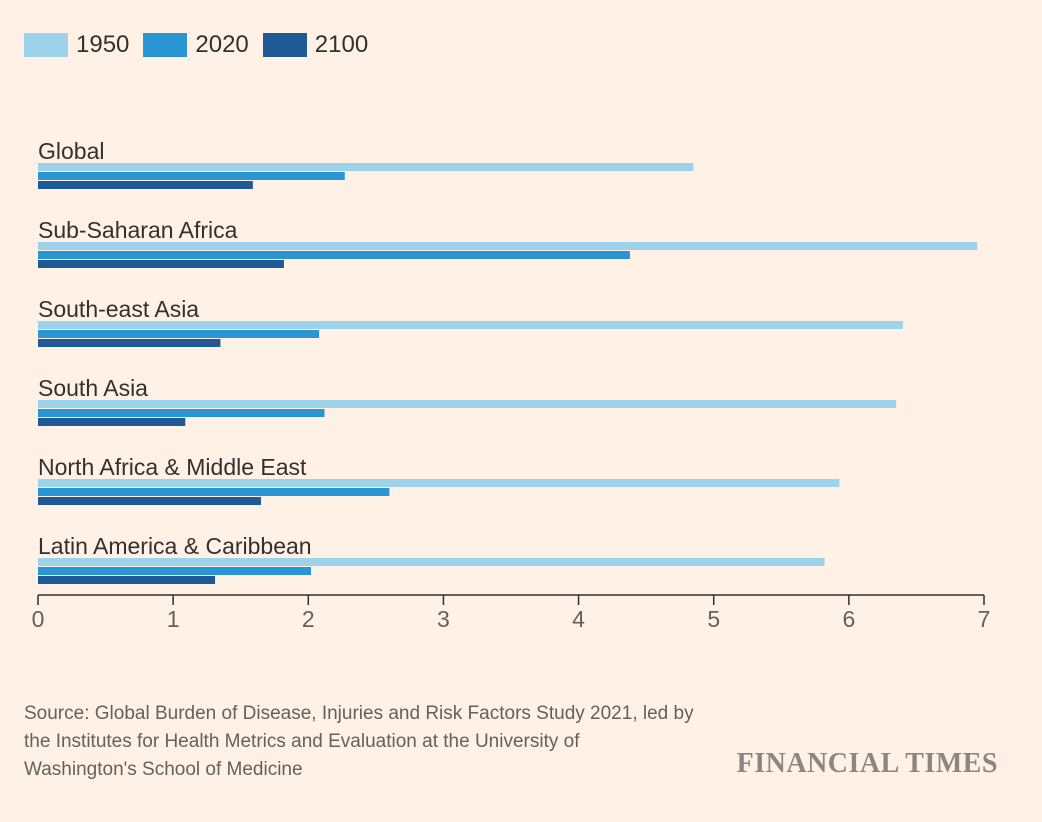  I want to click on x-tick-label-5: 5, so click(713, 619).